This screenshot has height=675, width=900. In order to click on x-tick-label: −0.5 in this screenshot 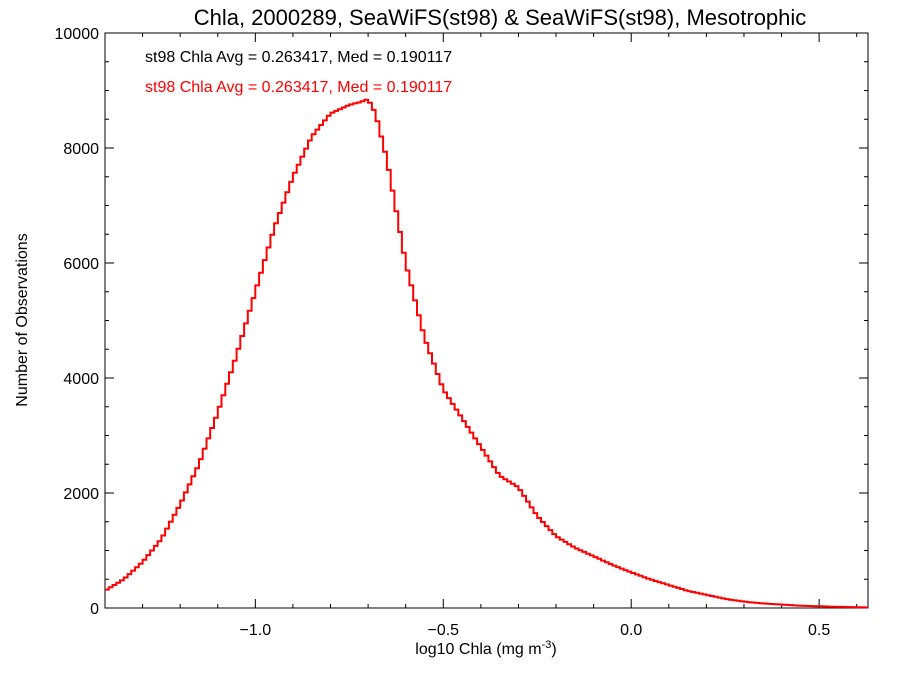, I will do `click(443, 630)`.